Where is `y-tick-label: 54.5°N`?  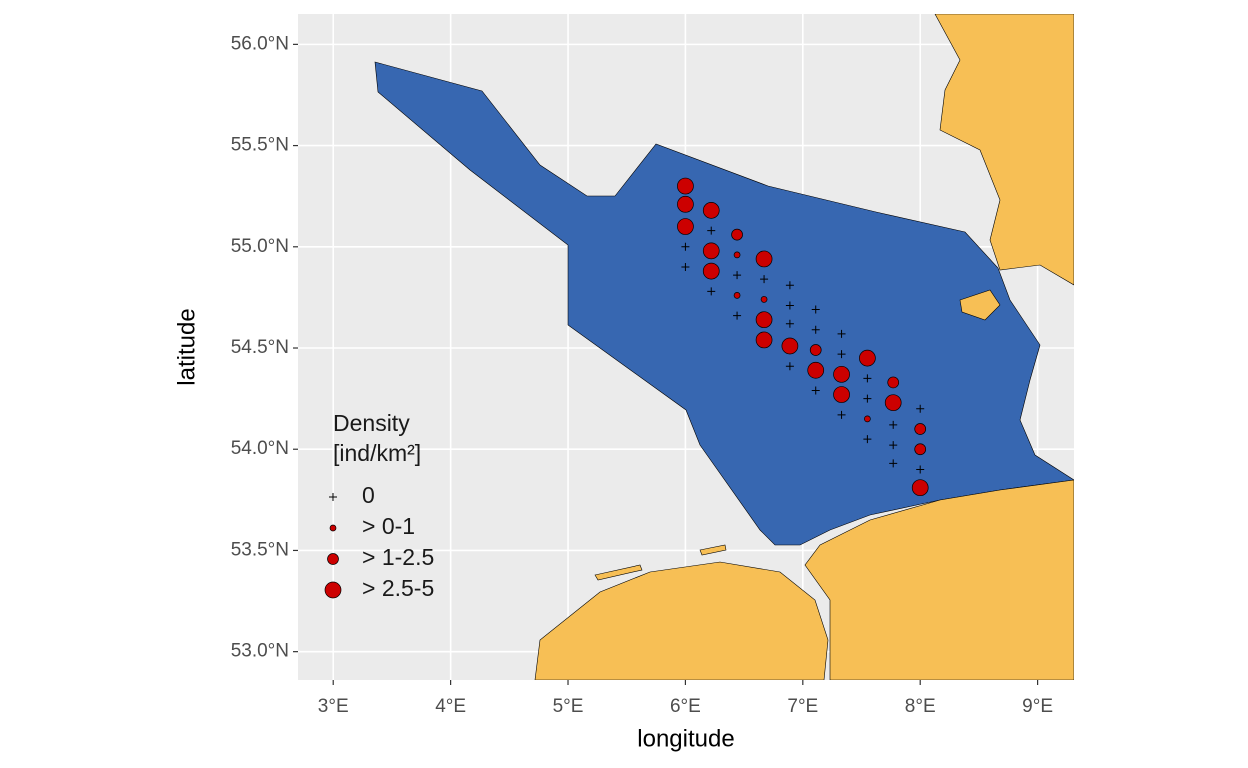 y-tick-label: 54.5°N is located at coordinates (260, 347).